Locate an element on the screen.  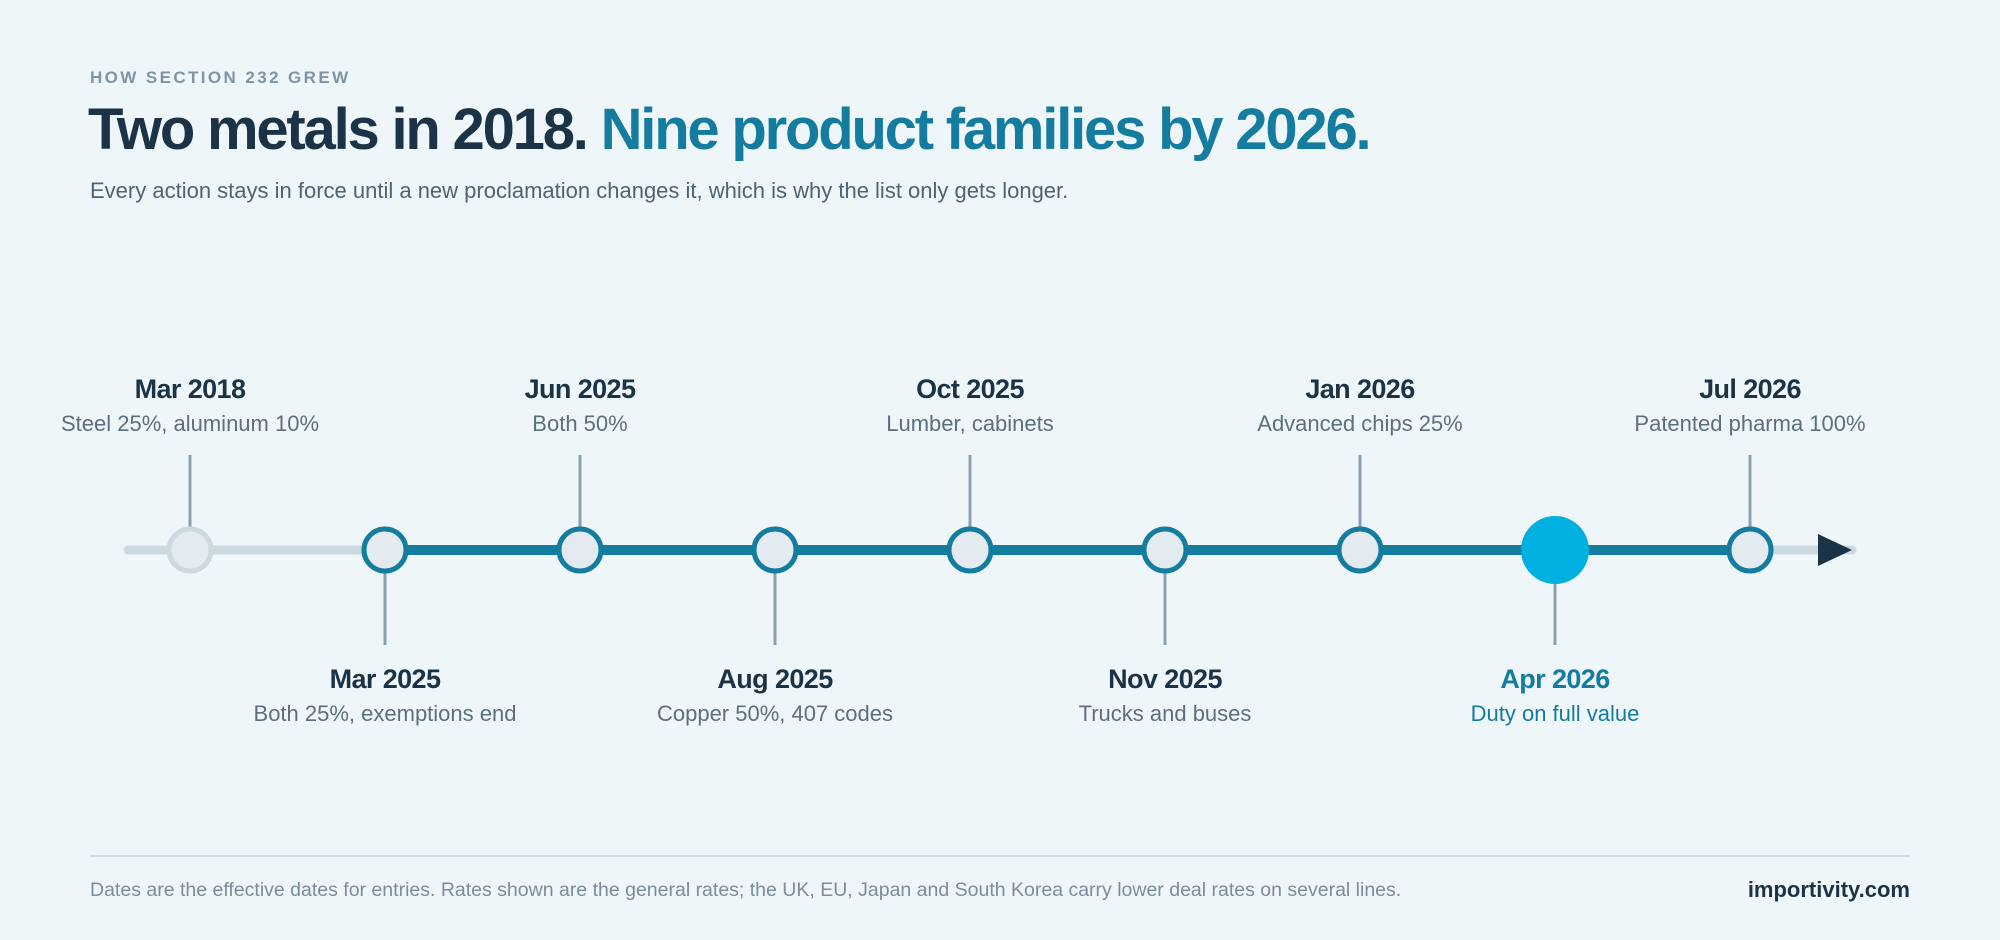
node-aug-2025 is located at coordinates (775, 550).